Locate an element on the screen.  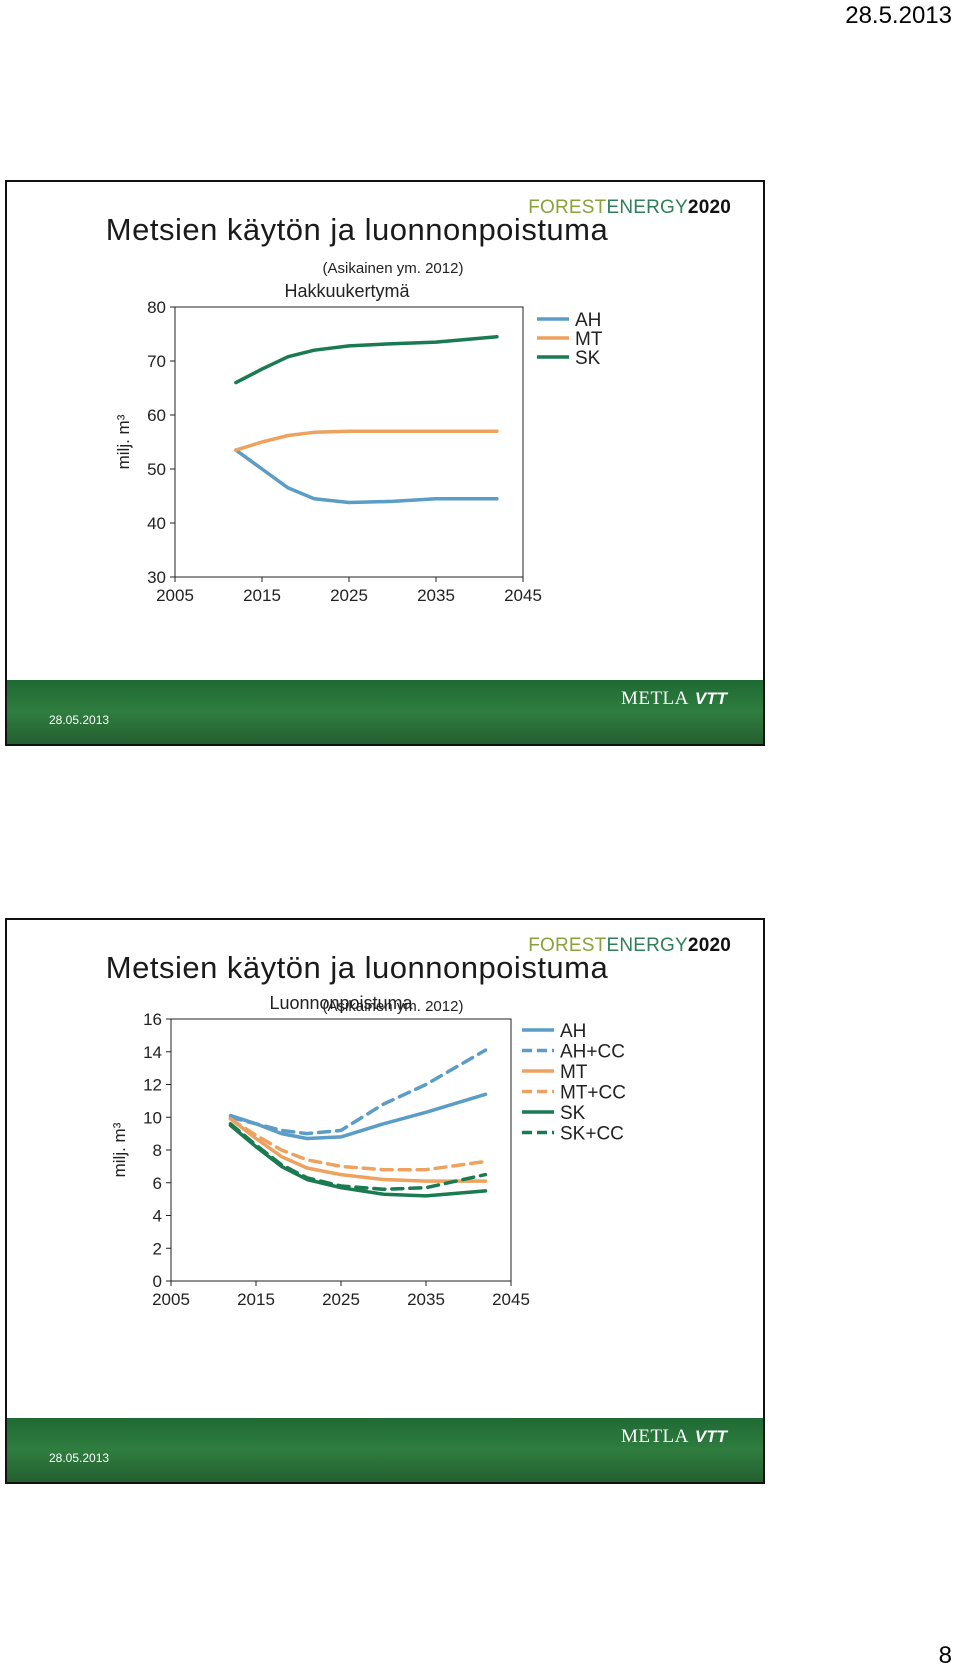
y-tick-label: 70 is located at coordinates (156, 361).